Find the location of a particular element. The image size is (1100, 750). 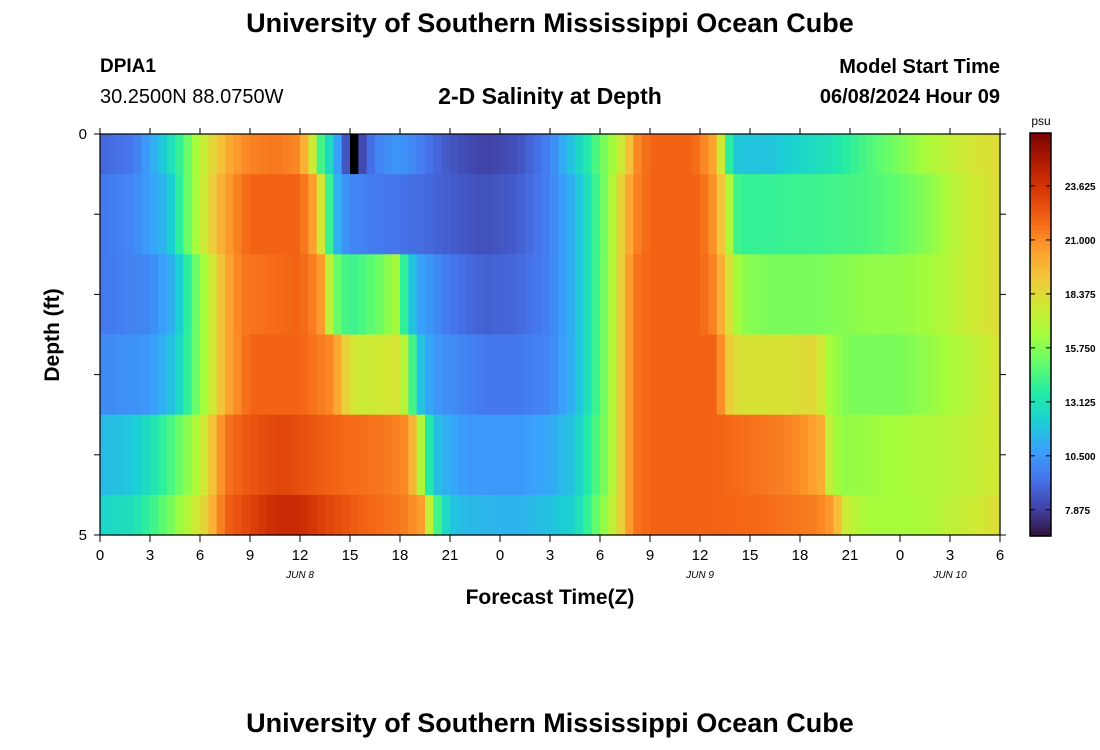

x-tick-label: 3 is located at coordinates (550, 555).